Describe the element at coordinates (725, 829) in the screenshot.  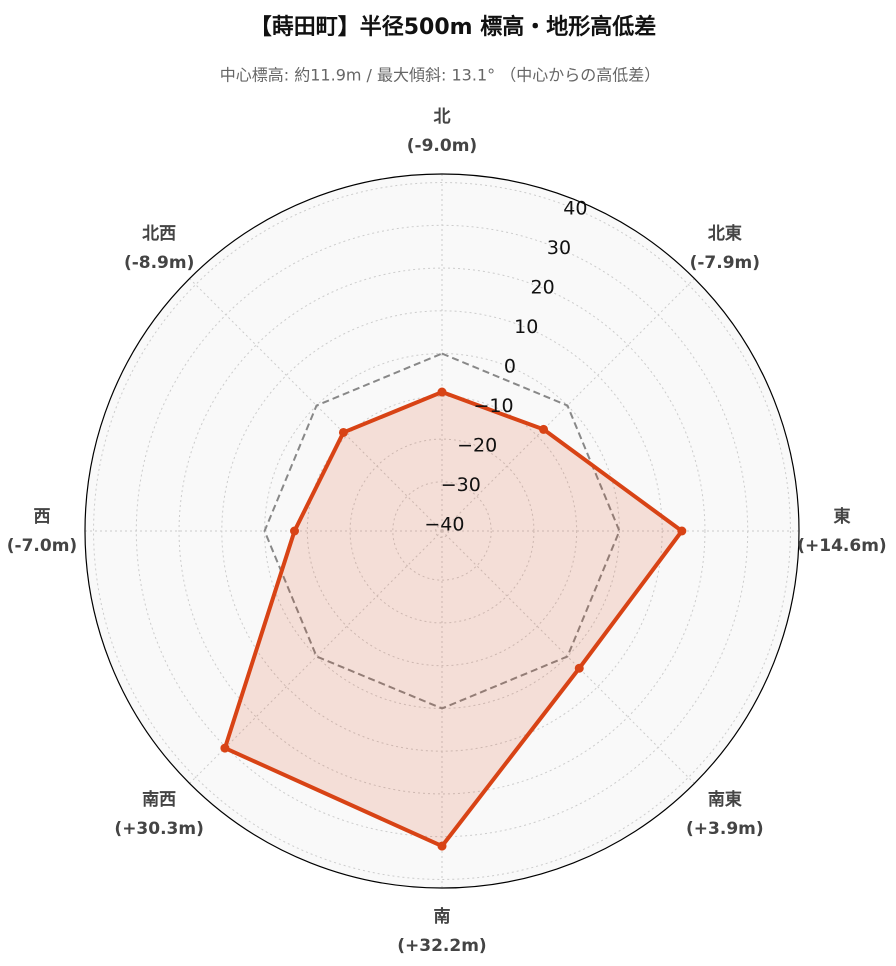
I see `value-label: (+3.9m)` at that location.